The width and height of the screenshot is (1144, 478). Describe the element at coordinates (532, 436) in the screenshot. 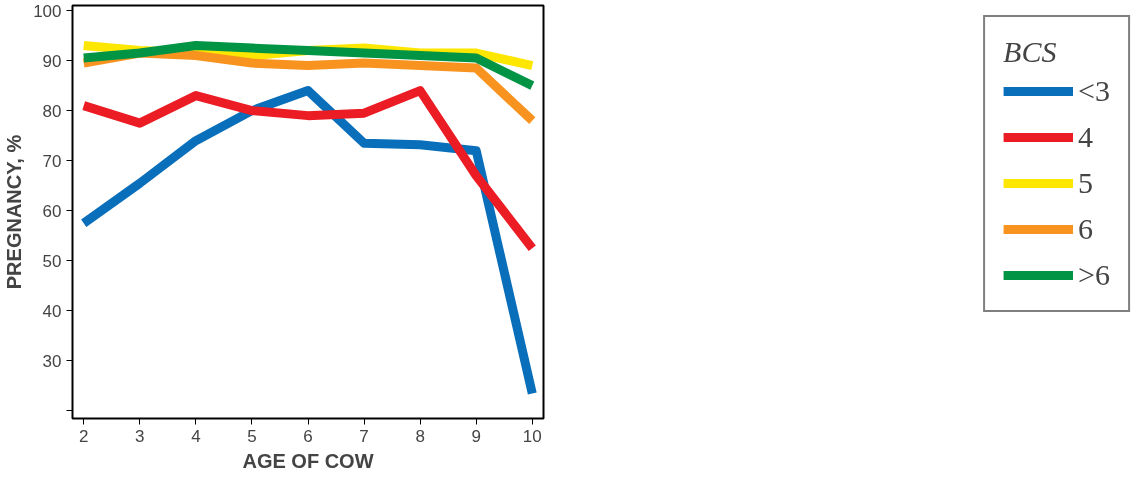

I see `x-tick-label: 10` at that location.